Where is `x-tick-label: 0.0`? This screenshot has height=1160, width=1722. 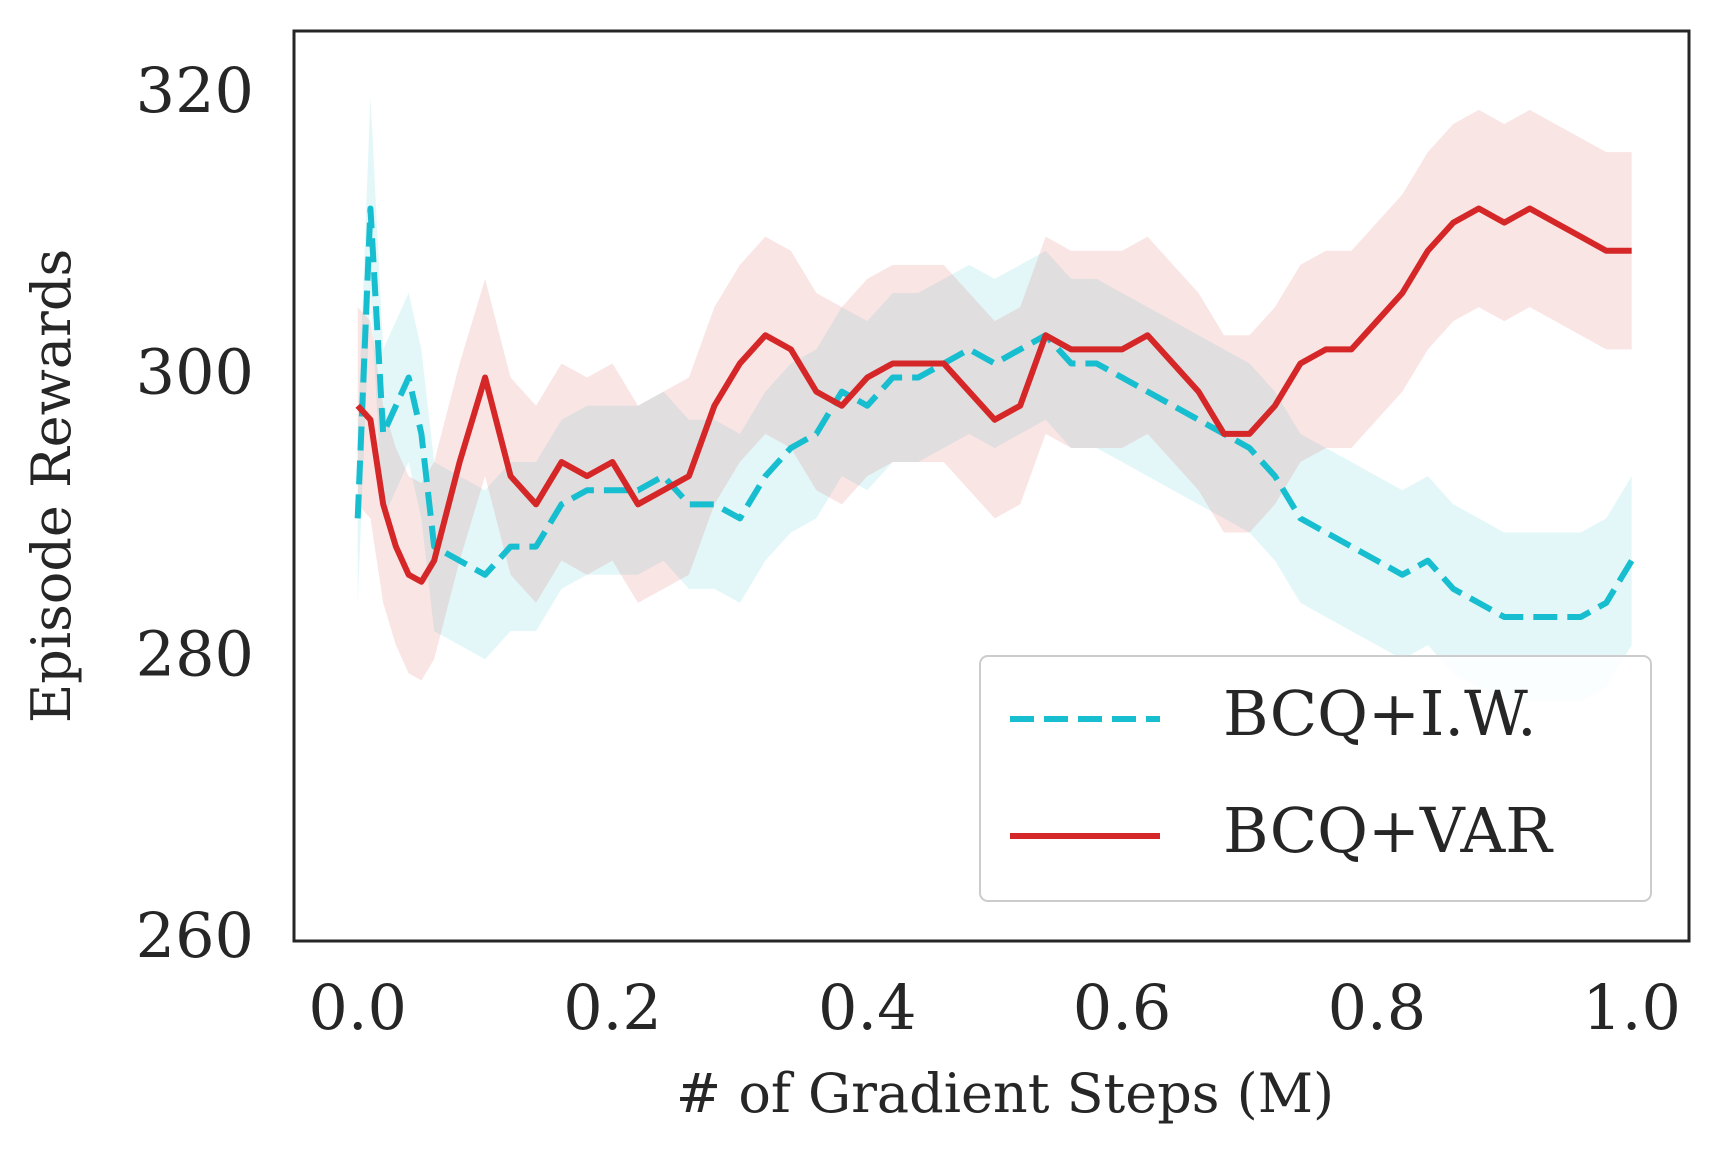 x-tick-label: 0.0 is located at coordinates (357, 1007).